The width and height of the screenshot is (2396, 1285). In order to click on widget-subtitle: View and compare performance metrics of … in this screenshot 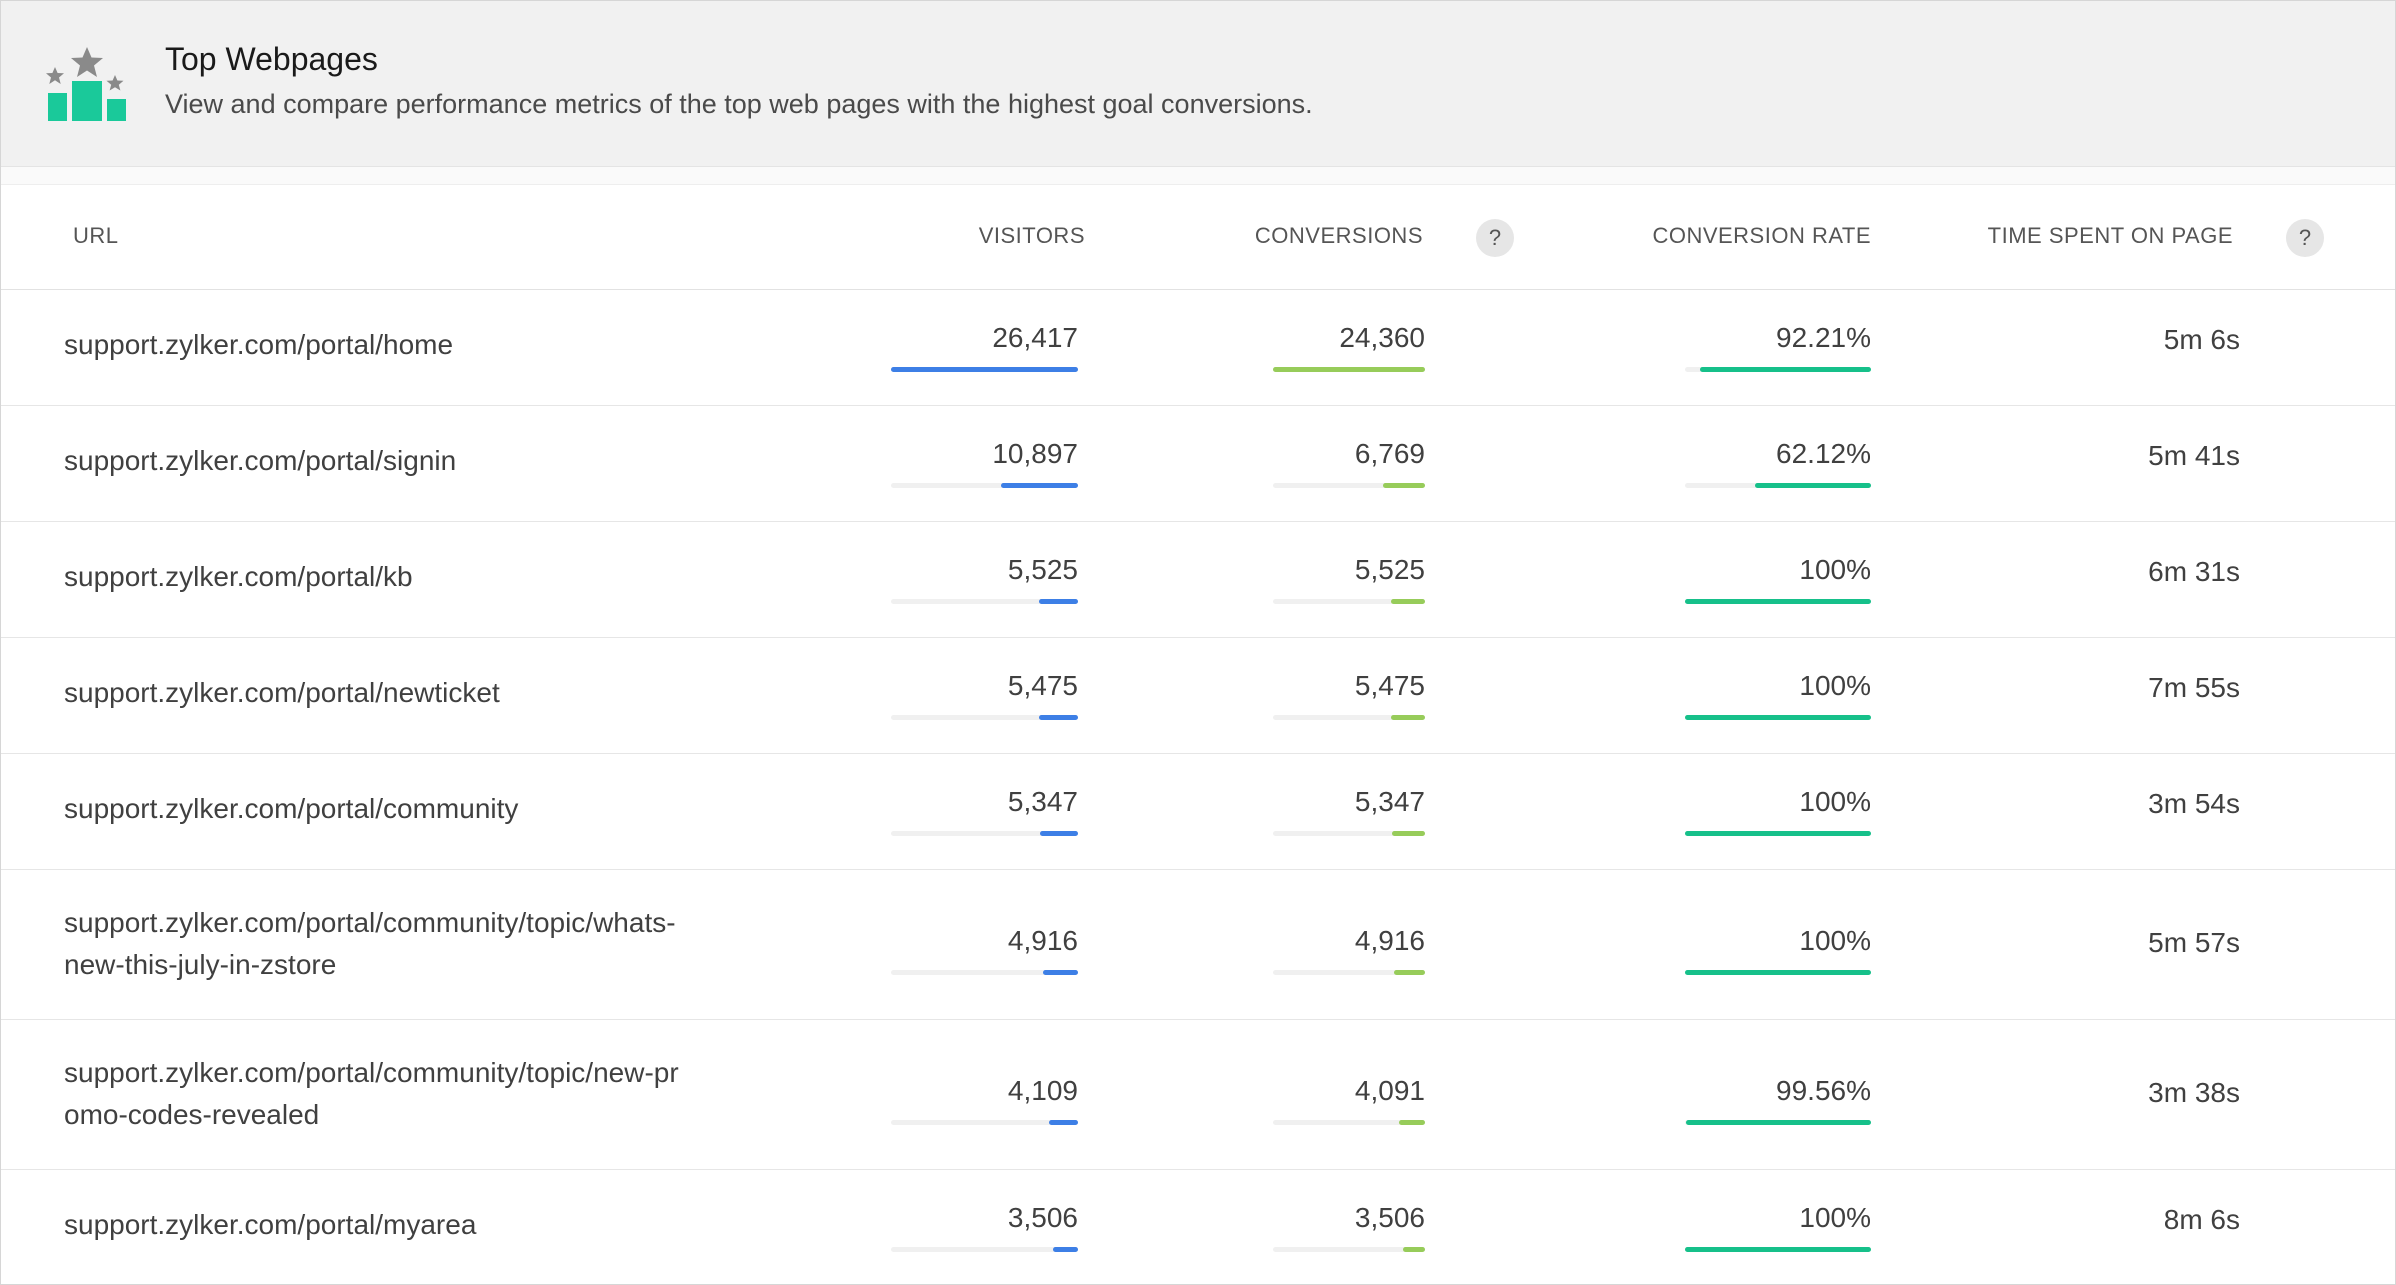, I will do `click(739, 104)`.